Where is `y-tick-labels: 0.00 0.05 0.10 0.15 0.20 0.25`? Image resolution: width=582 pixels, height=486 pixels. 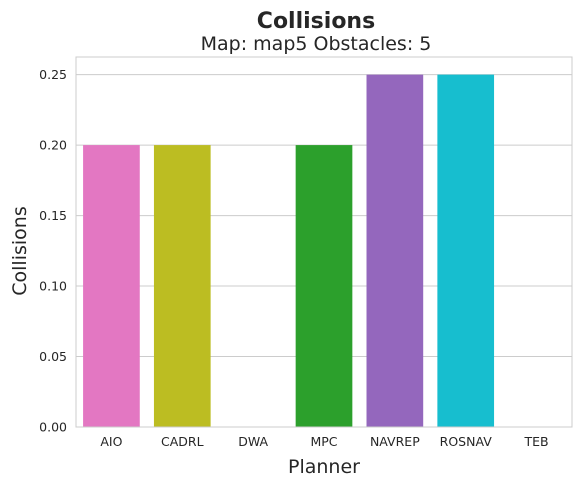
y-tick-labels: 0.00 0.05 0.10 0.15 0.20 0.25 is located at coordinates (53, 250).